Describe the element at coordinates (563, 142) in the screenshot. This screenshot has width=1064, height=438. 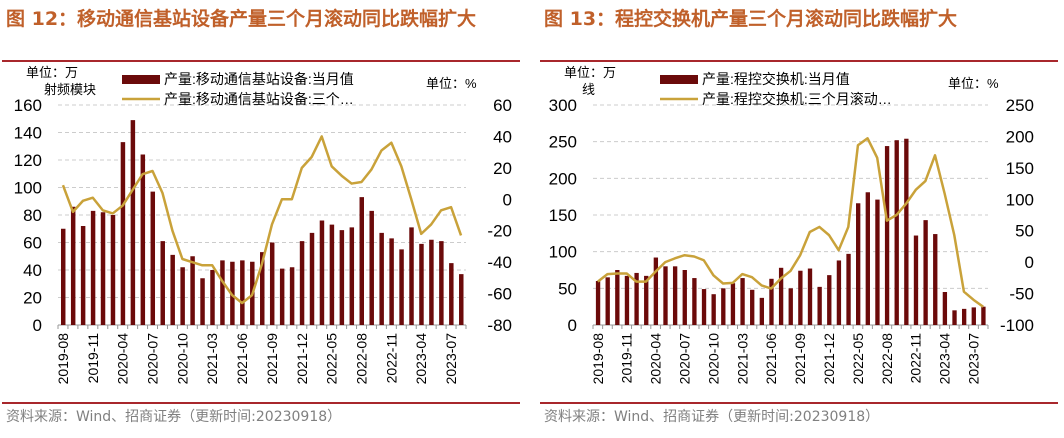
I see `y-left-tick-label: 250` at that location.